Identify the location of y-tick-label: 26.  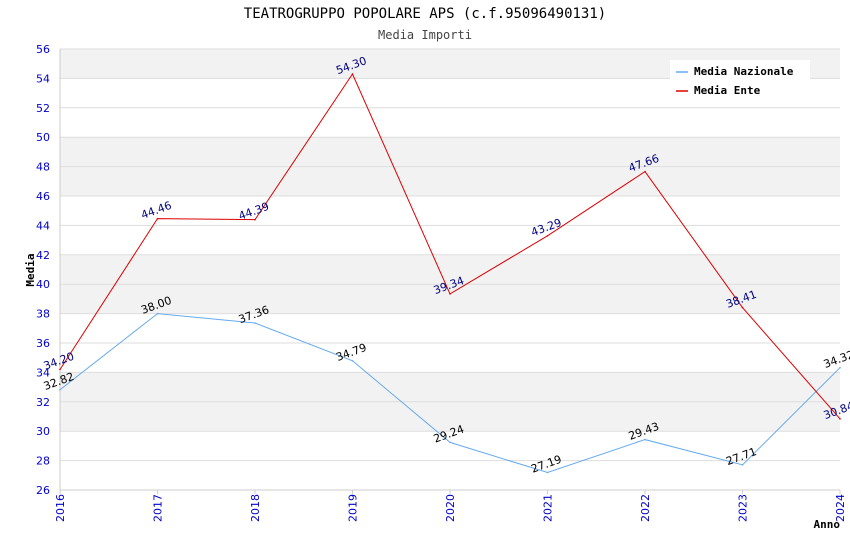
(43, 490).